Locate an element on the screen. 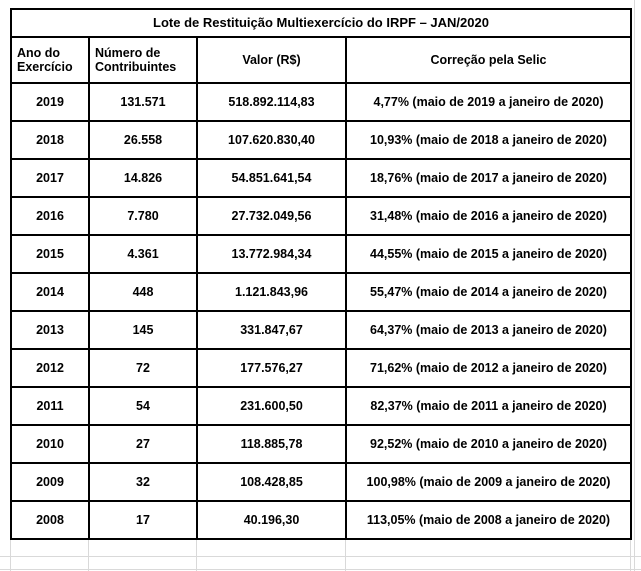 The image size is (641, 571). selic-cell: 100,98% (maio de 2009 a janeiro de 2020) is located at coordinates (488, 482).